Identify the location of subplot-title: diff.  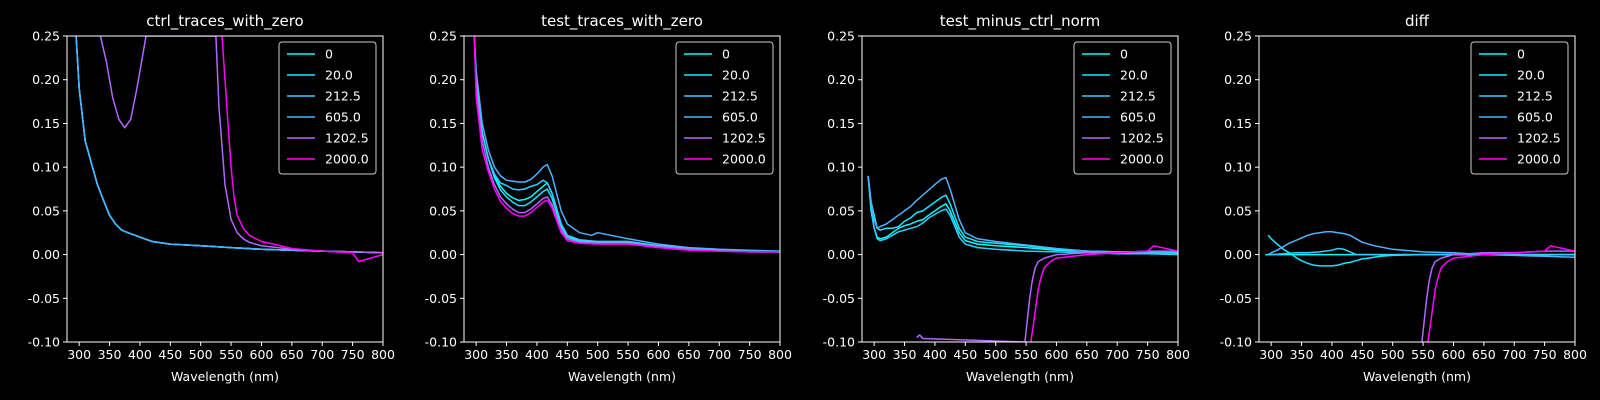
(1417, 21).